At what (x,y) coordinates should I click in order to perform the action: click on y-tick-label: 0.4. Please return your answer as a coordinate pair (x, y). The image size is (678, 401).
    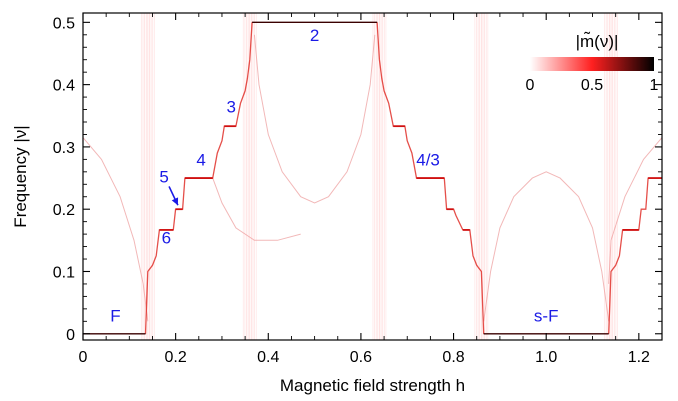
    Looking at the image, I should click on (64, 86).